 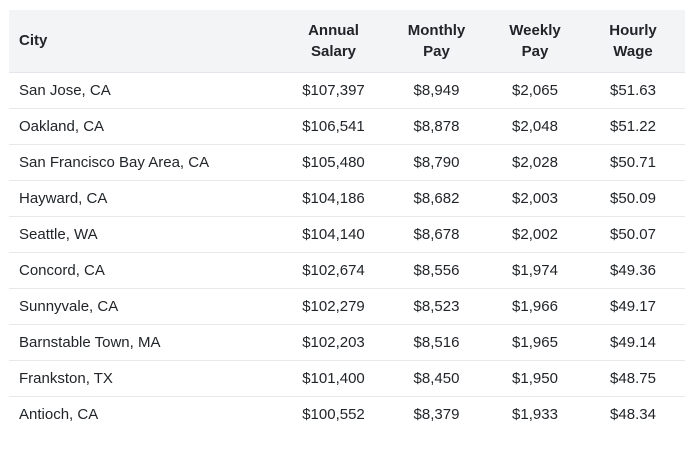 What do you see at coordinates (436, 270) in the screenshot?
I see `cell-monthly-pay: $8,556` at bounding box center [436, 270].